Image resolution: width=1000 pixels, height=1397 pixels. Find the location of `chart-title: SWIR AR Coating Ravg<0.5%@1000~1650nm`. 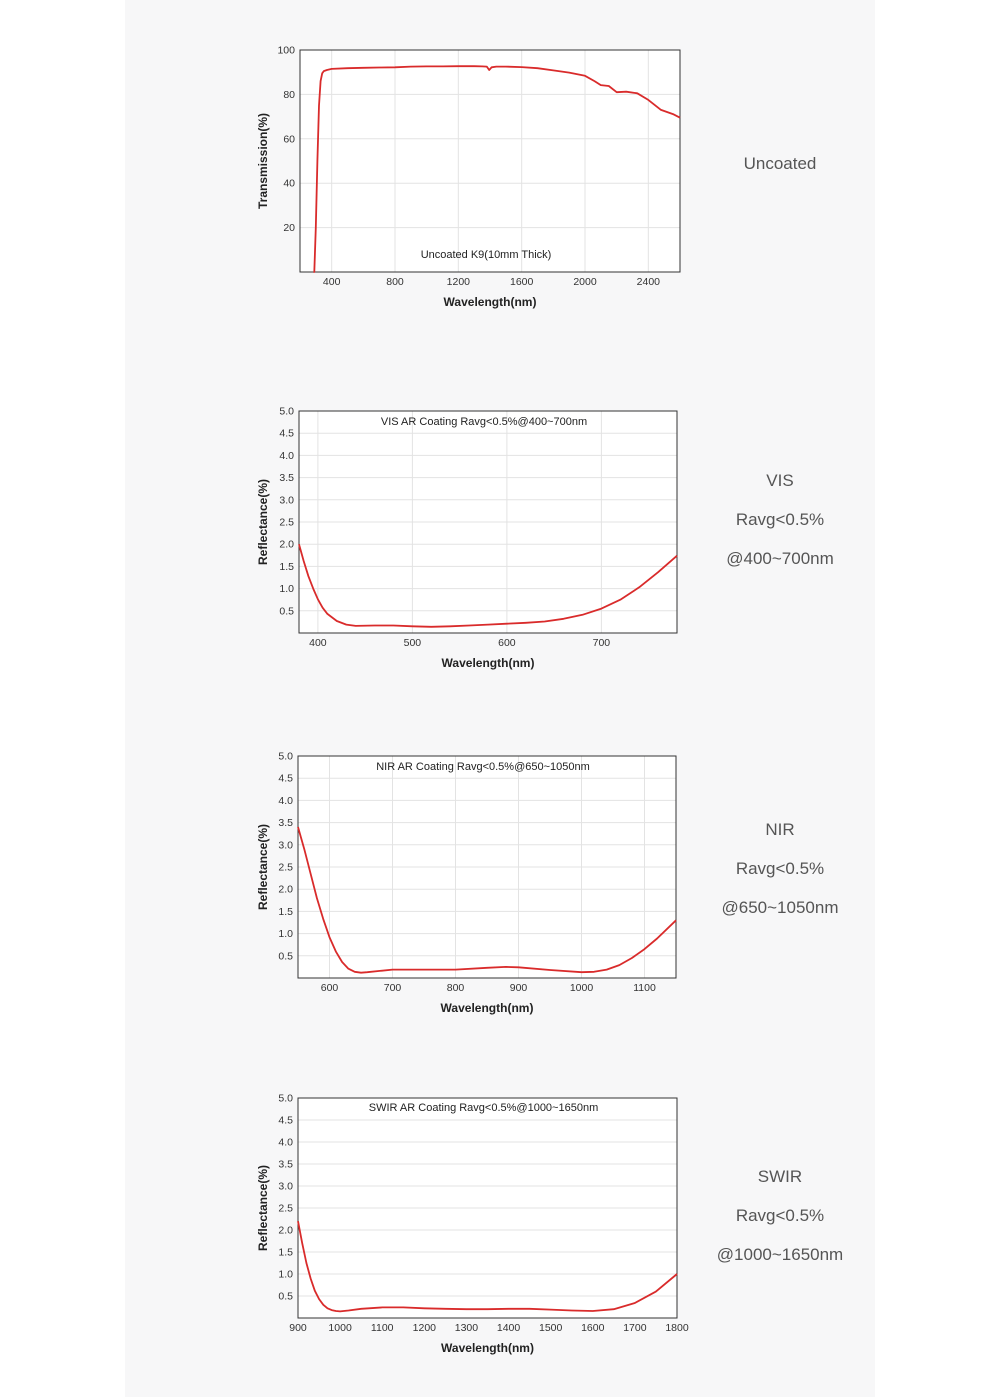

chart-title: SWIR AR Coating Ravg<0.5%@1000~1650nm is located at coordinates (483, 1108).